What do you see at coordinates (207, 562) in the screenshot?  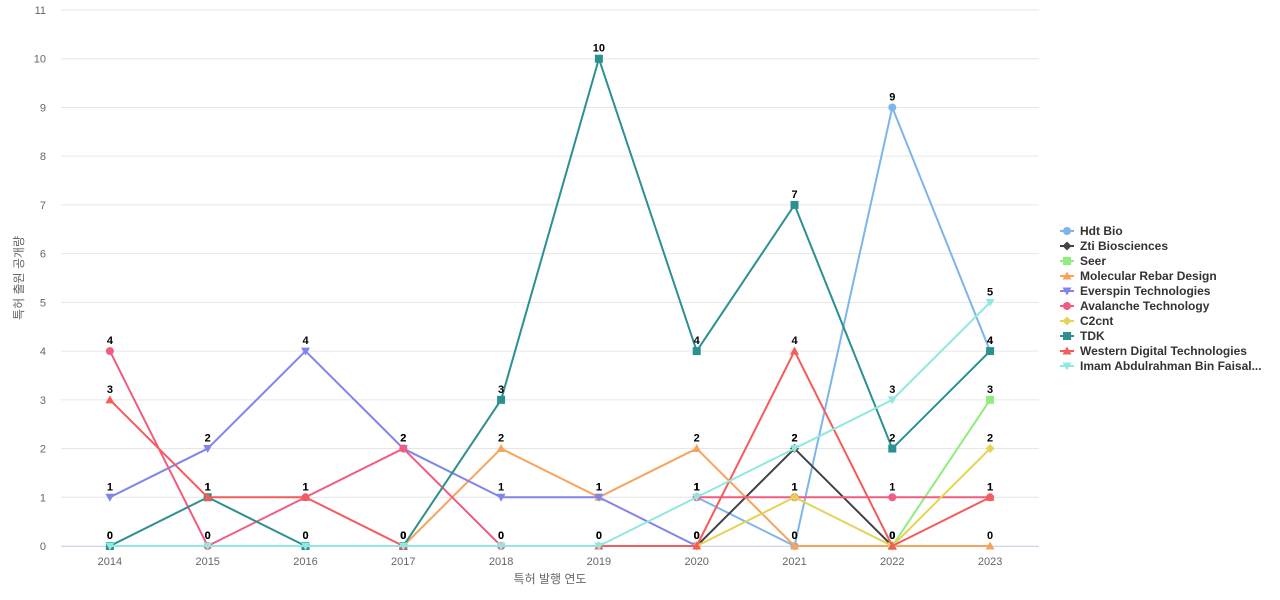 I see `x-tick-label: 2015` at bounding box center [207, 562].